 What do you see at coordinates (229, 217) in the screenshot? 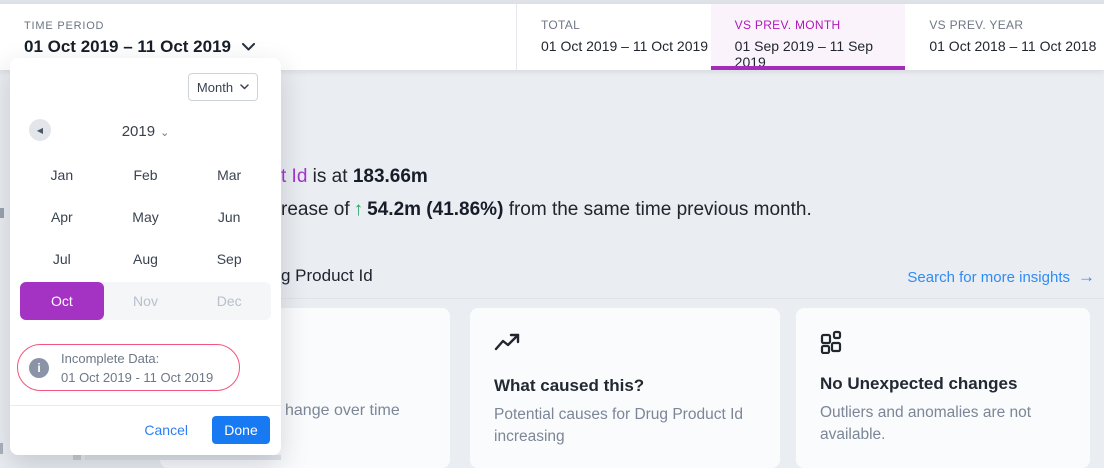
I see `month-cell-jun: Jun` at bounding box center [229, 217].